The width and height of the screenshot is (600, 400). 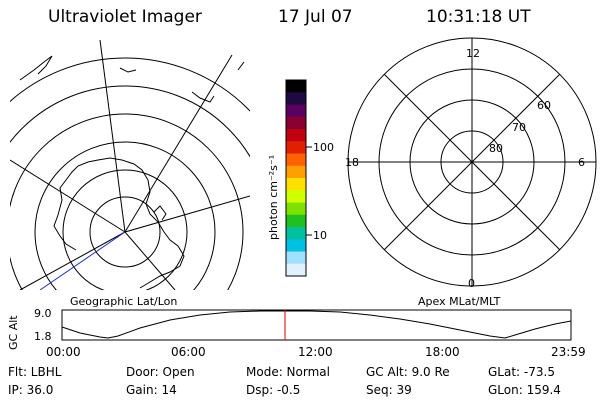 What do you see at coordinates (568, 352) in the screenshot?
I see `xtick-2359: 23:59` at bounding box center [568, 352].